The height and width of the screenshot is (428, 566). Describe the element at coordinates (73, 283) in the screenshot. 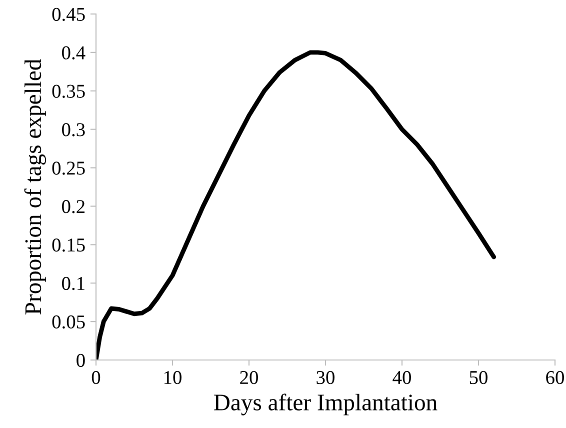

I see `y-tick-label: 0.1` at that location.